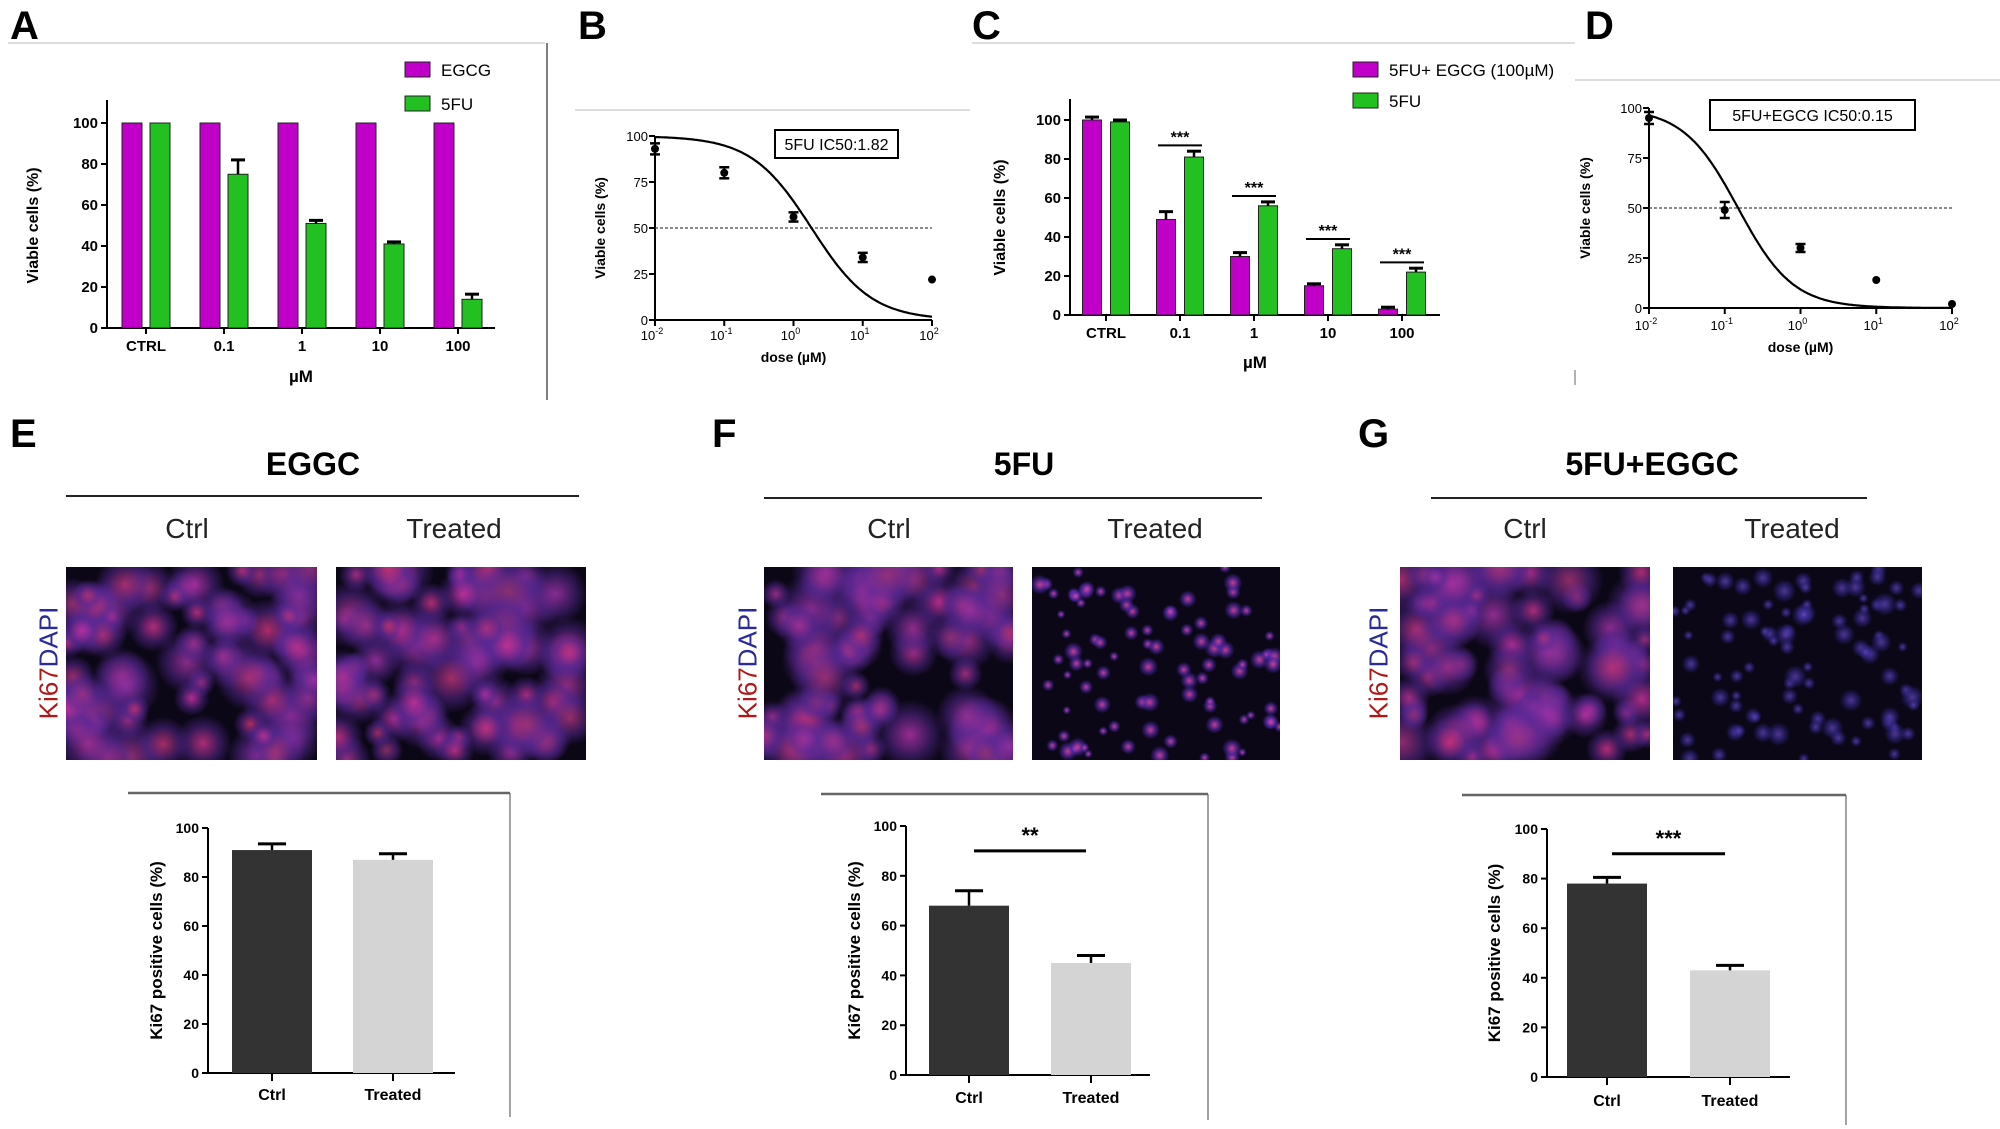  Describe the element at coordinates (969, 1098) in the screenshot. I see `chart-f-x-tick-label: Ctrl` at that location.